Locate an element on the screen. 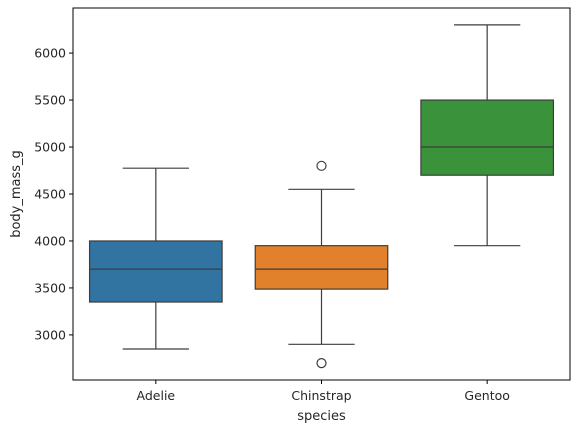 The image size is (580, 432). box-adelie is located at coordinates (155, 271).